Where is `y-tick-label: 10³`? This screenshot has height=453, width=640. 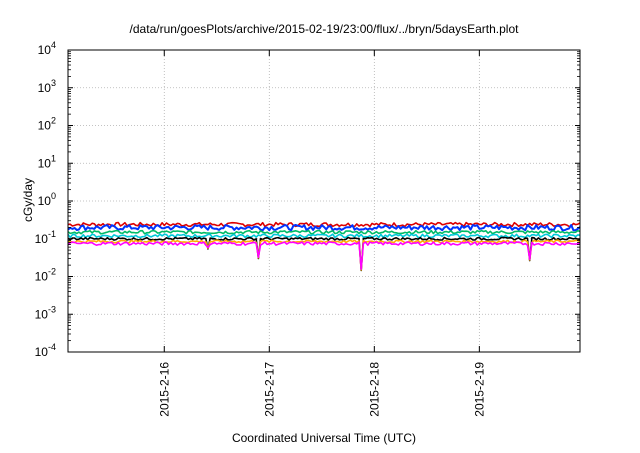 y-tick-label: 10³ is located at coordinates (47, 86).